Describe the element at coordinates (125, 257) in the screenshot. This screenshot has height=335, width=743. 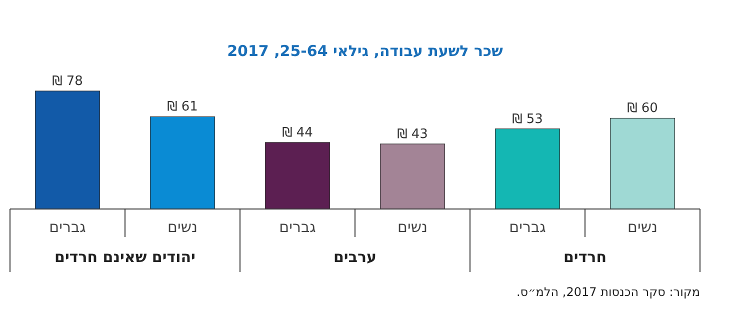
I see `text: יהודים שאינם חרדים` at that location.